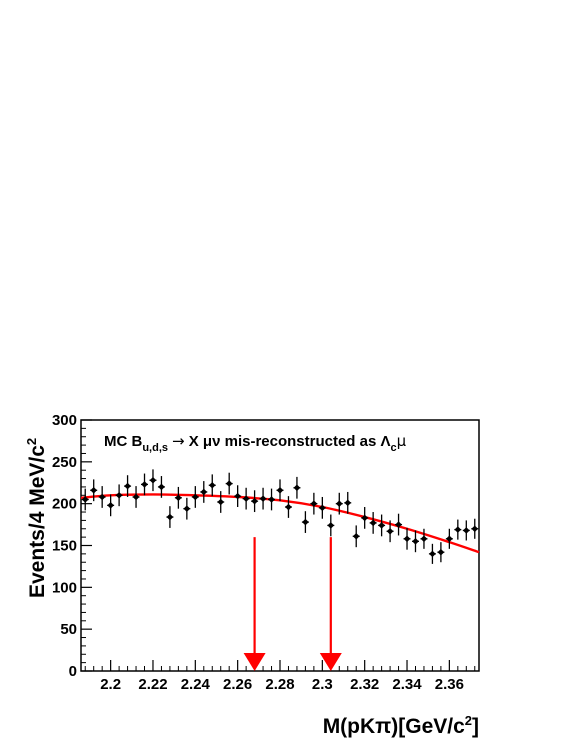 The image size is (575, 744). Describe the element at coordinates (322, 684) in the screenshot. I see `x-tick-label: 2.3` at that location.